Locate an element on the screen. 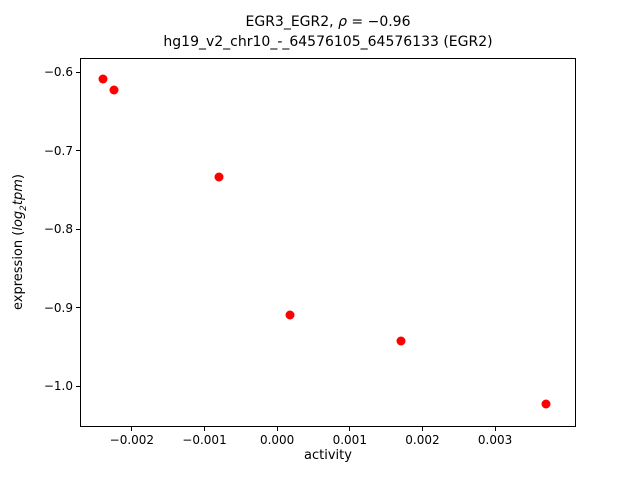 This screenshot has width=640, height=480. y-tick-label: −0.7 is located at coordinates (58, 150).